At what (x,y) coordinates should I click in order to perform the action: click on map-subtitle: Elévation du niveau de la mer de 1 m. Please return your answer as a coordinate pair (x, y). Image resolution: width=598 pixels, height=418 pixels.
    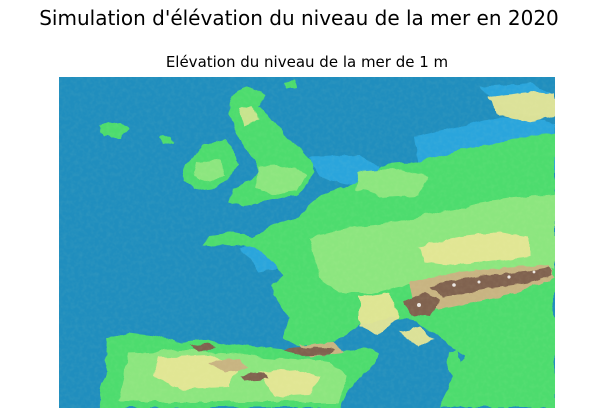
    Looking at the image, I should click on (307, 62).